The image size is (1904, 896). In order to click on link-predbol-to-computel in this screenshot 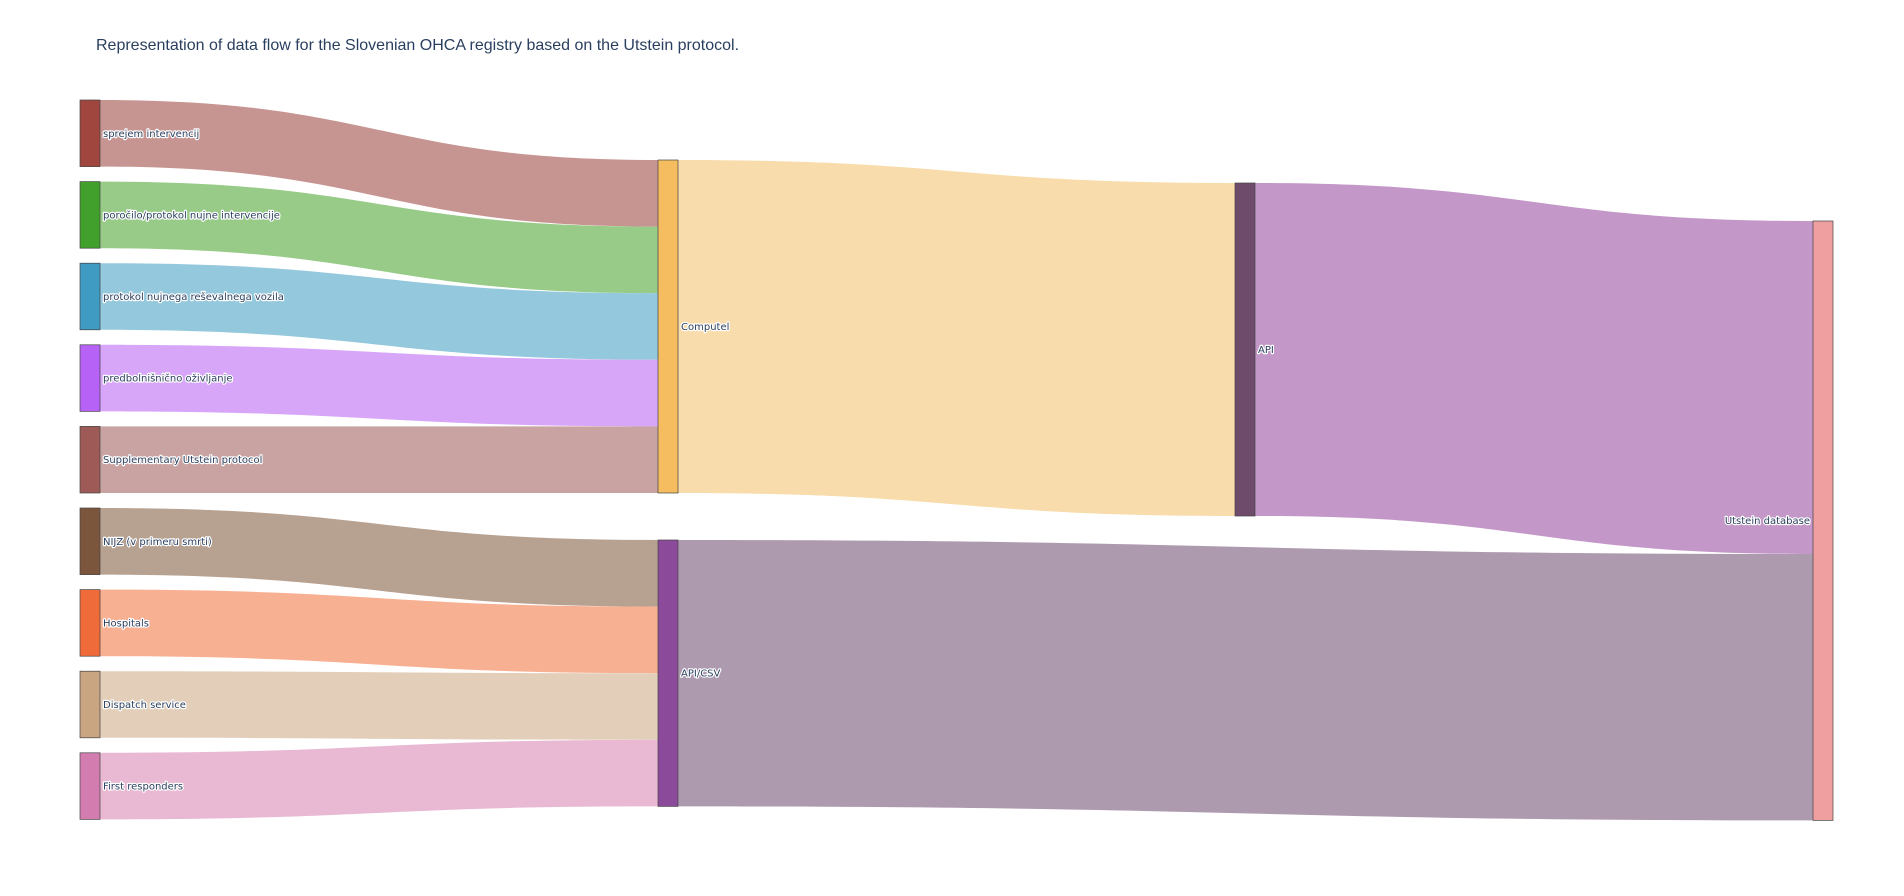, I will do `click(379, 385)`.